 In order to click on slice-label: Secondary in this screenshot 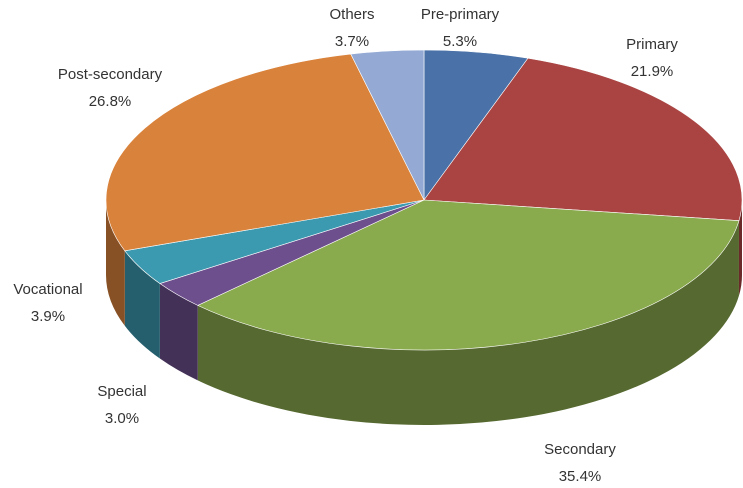, I will do `click(580, 449)`.